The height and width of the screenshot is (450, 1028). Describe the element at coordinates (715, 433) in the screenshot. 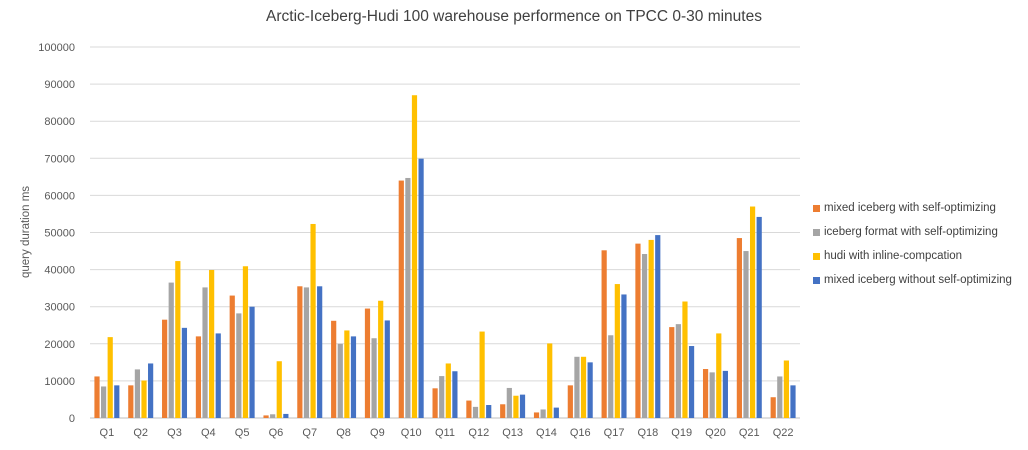

I see `x-tick-label: Q20` at that location.